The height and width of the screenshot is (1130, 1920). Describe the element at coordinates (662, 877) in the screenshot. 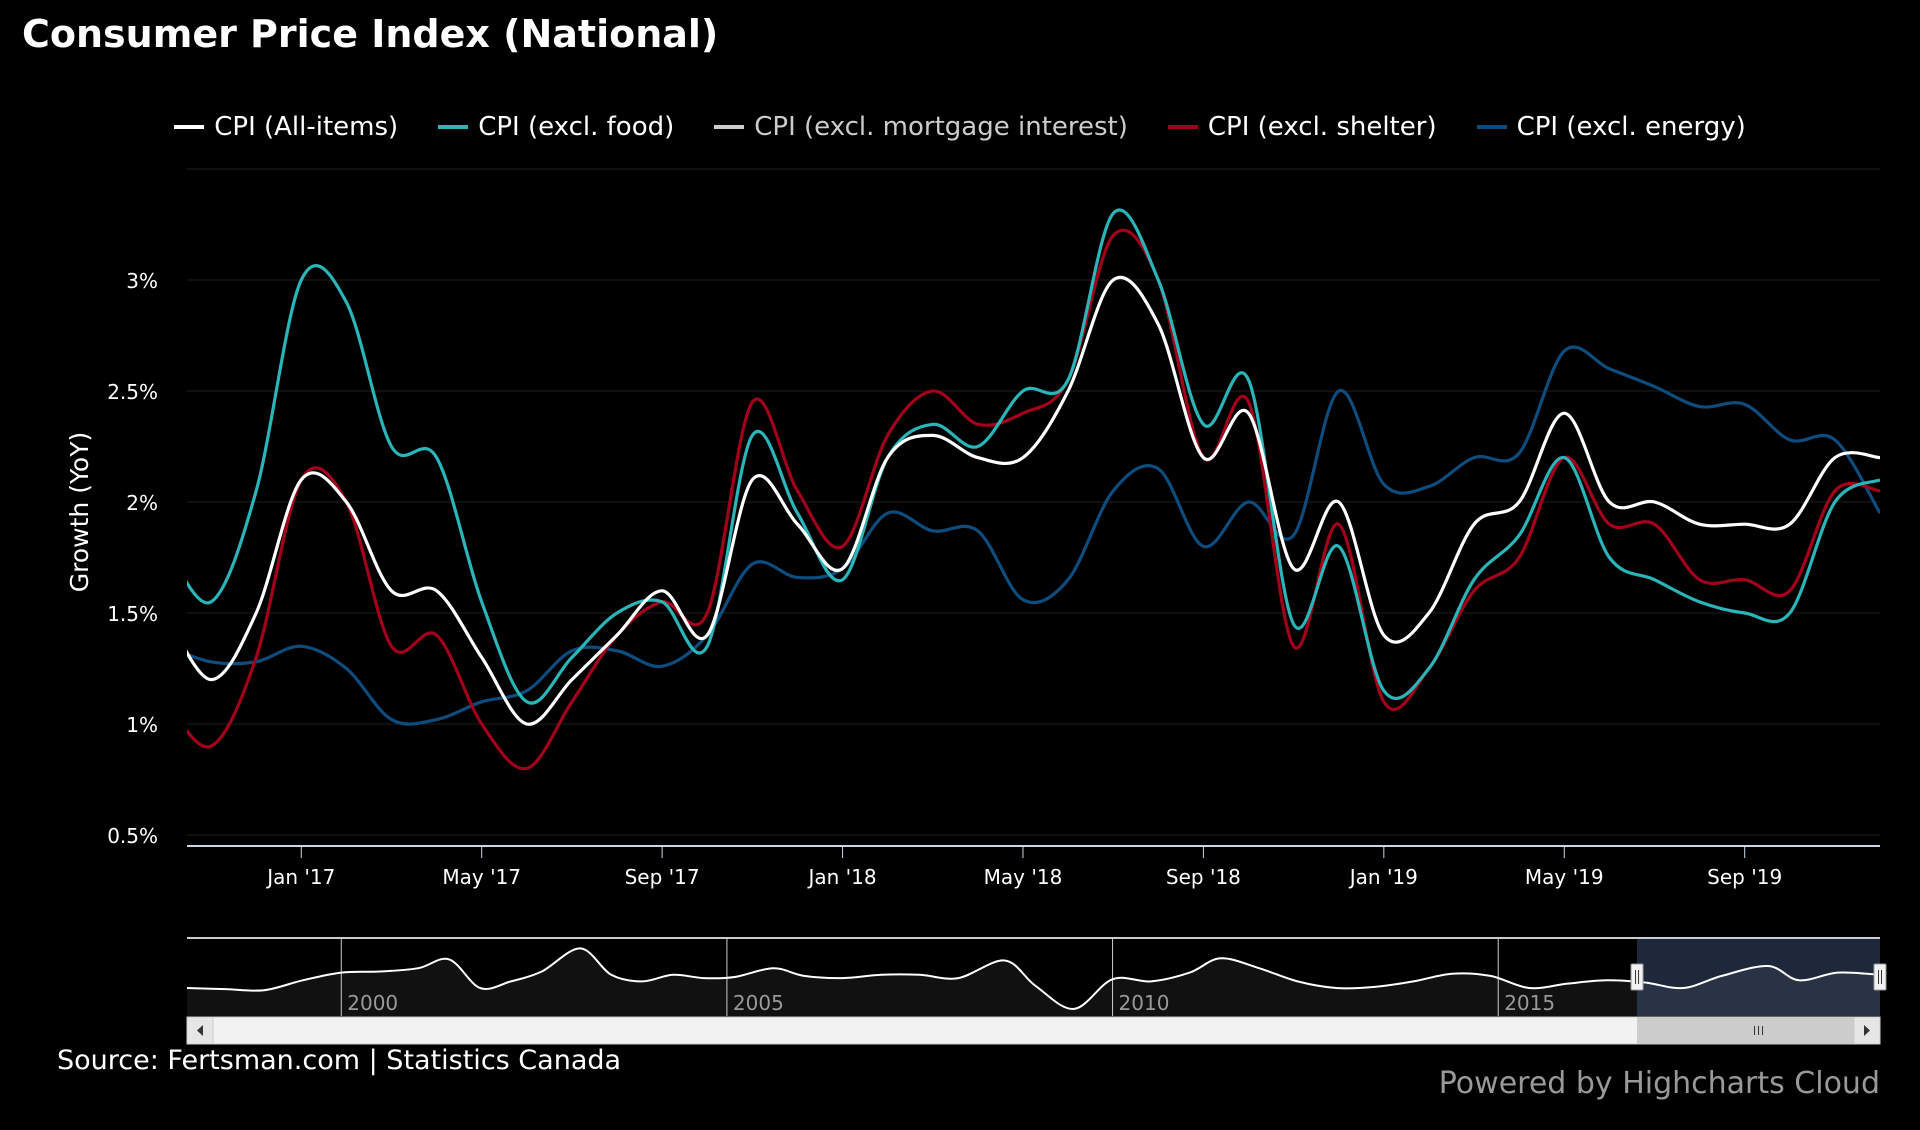

I see `x-tick-label: Sep '17` at that location.